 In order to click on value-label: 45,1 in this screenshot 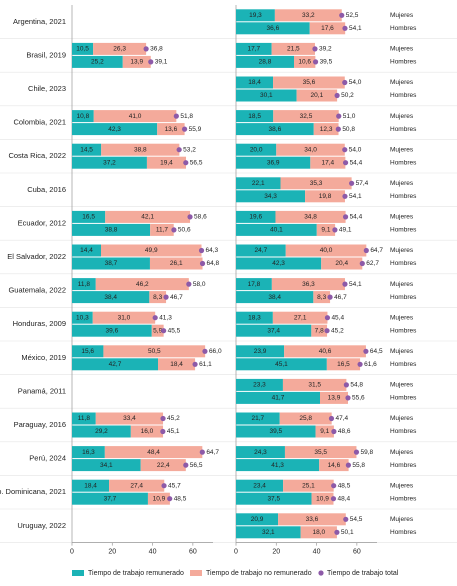, I will do `click(173, 431)`.